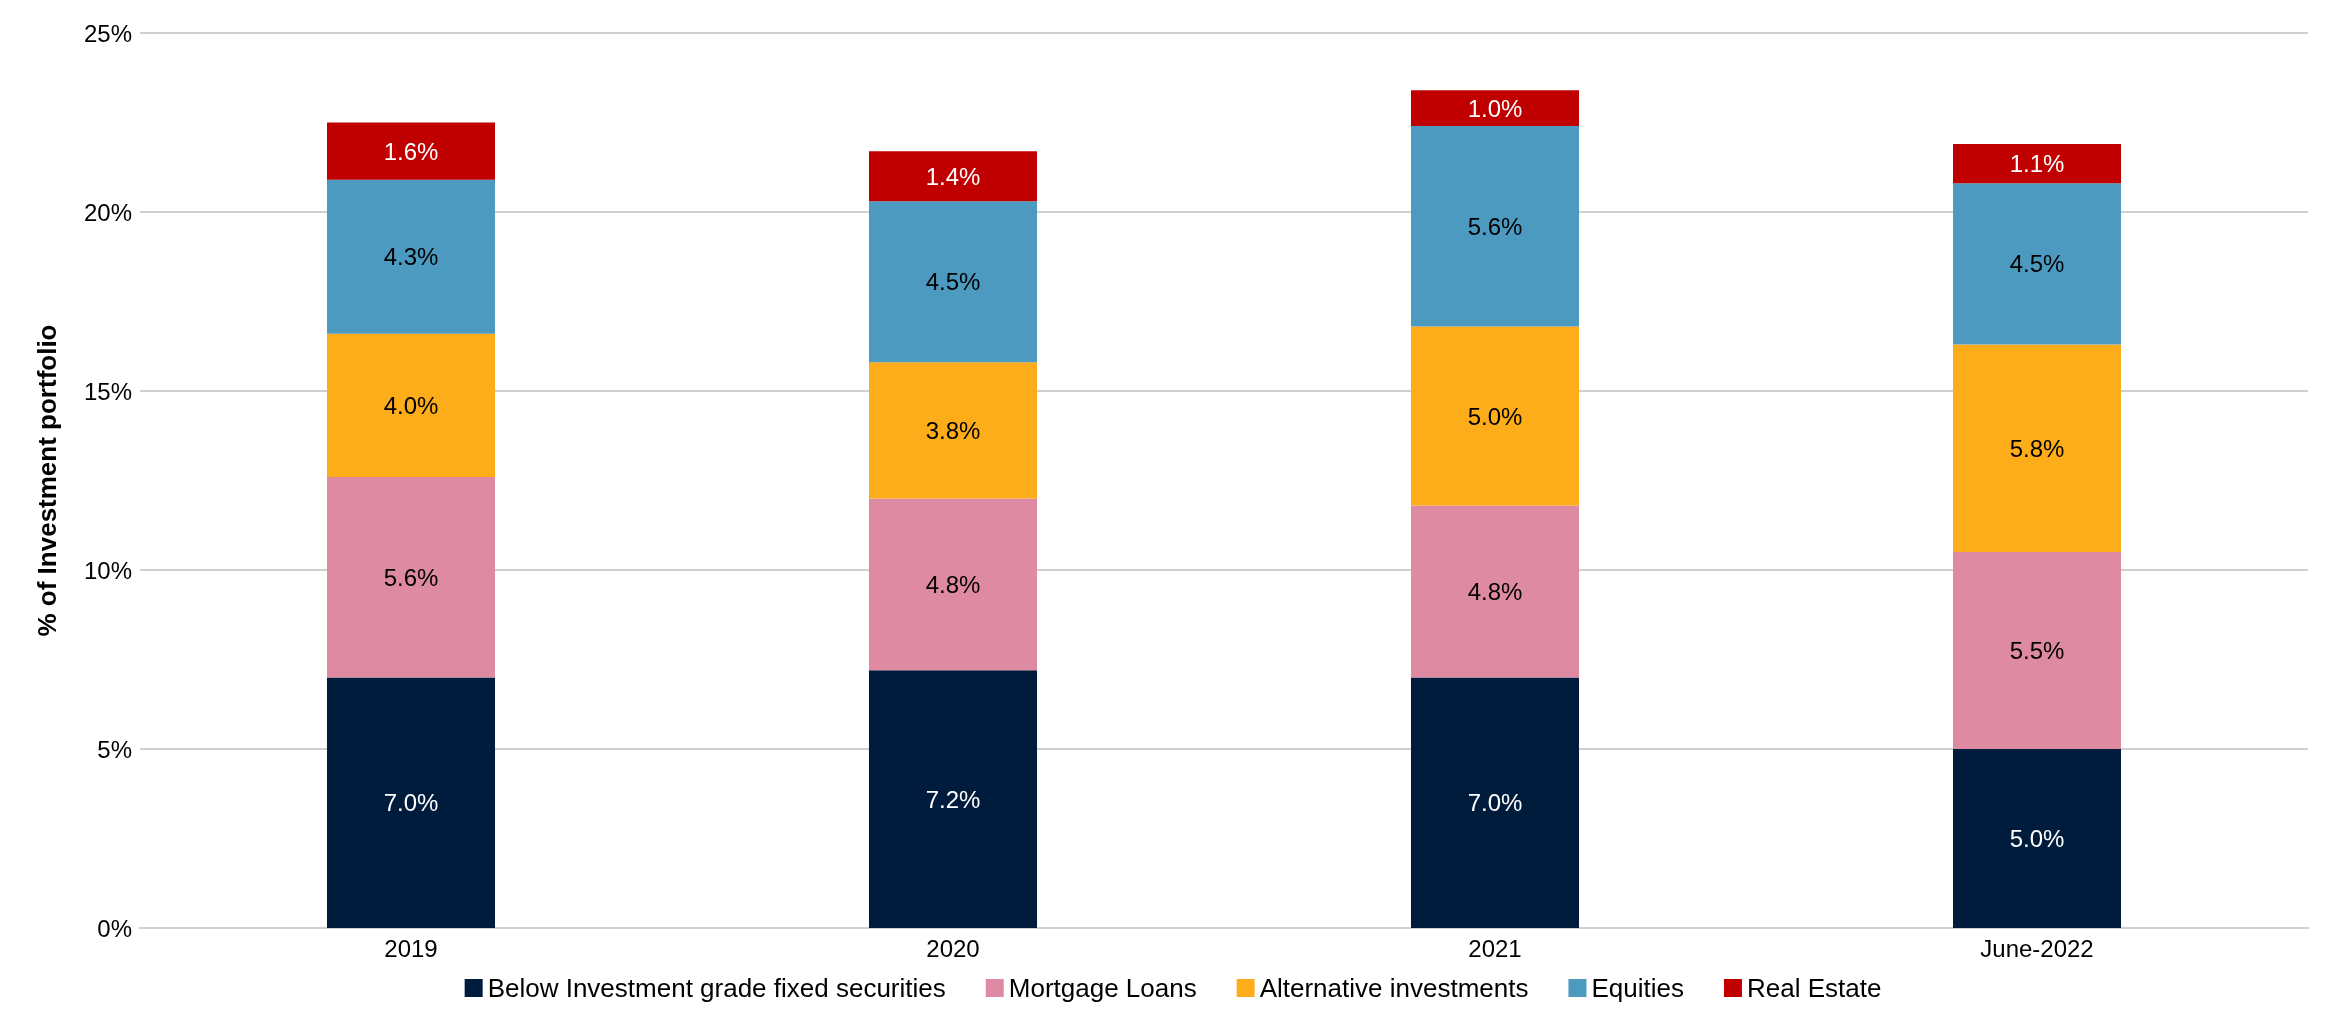 Image resolution: width=2346 pixels, height=1014 pixels. Describe the element at coordinates (114, 749) in the screenshot. I see `y-tick-label: 5%` at that location.